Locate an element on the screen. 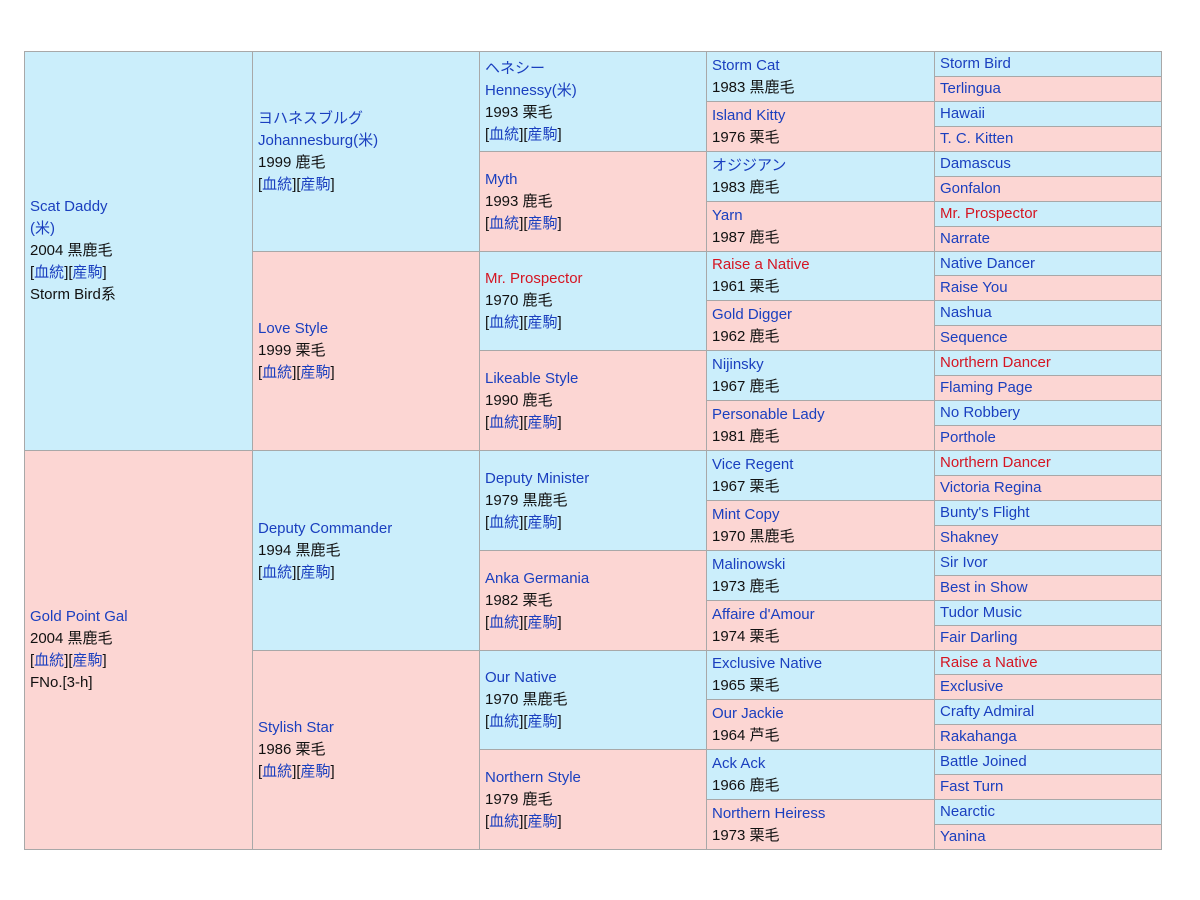  horse-name-link: Malinowski is located at coordinates (749, 564).